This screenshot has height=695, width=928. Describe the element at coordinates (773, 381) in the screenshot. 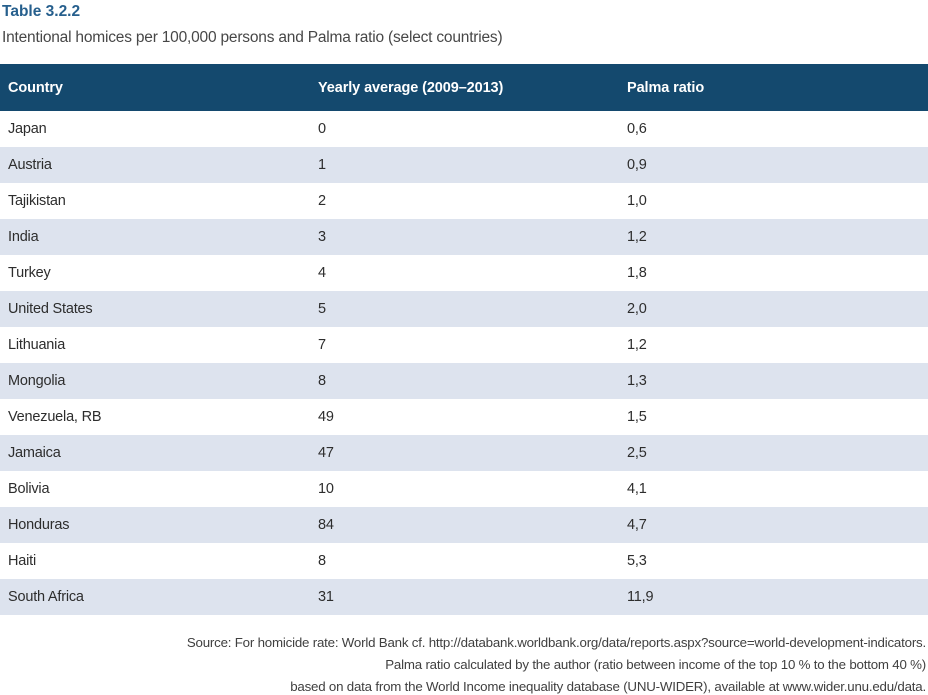

I see `cell-palma-ratio: 1,3` at that location.